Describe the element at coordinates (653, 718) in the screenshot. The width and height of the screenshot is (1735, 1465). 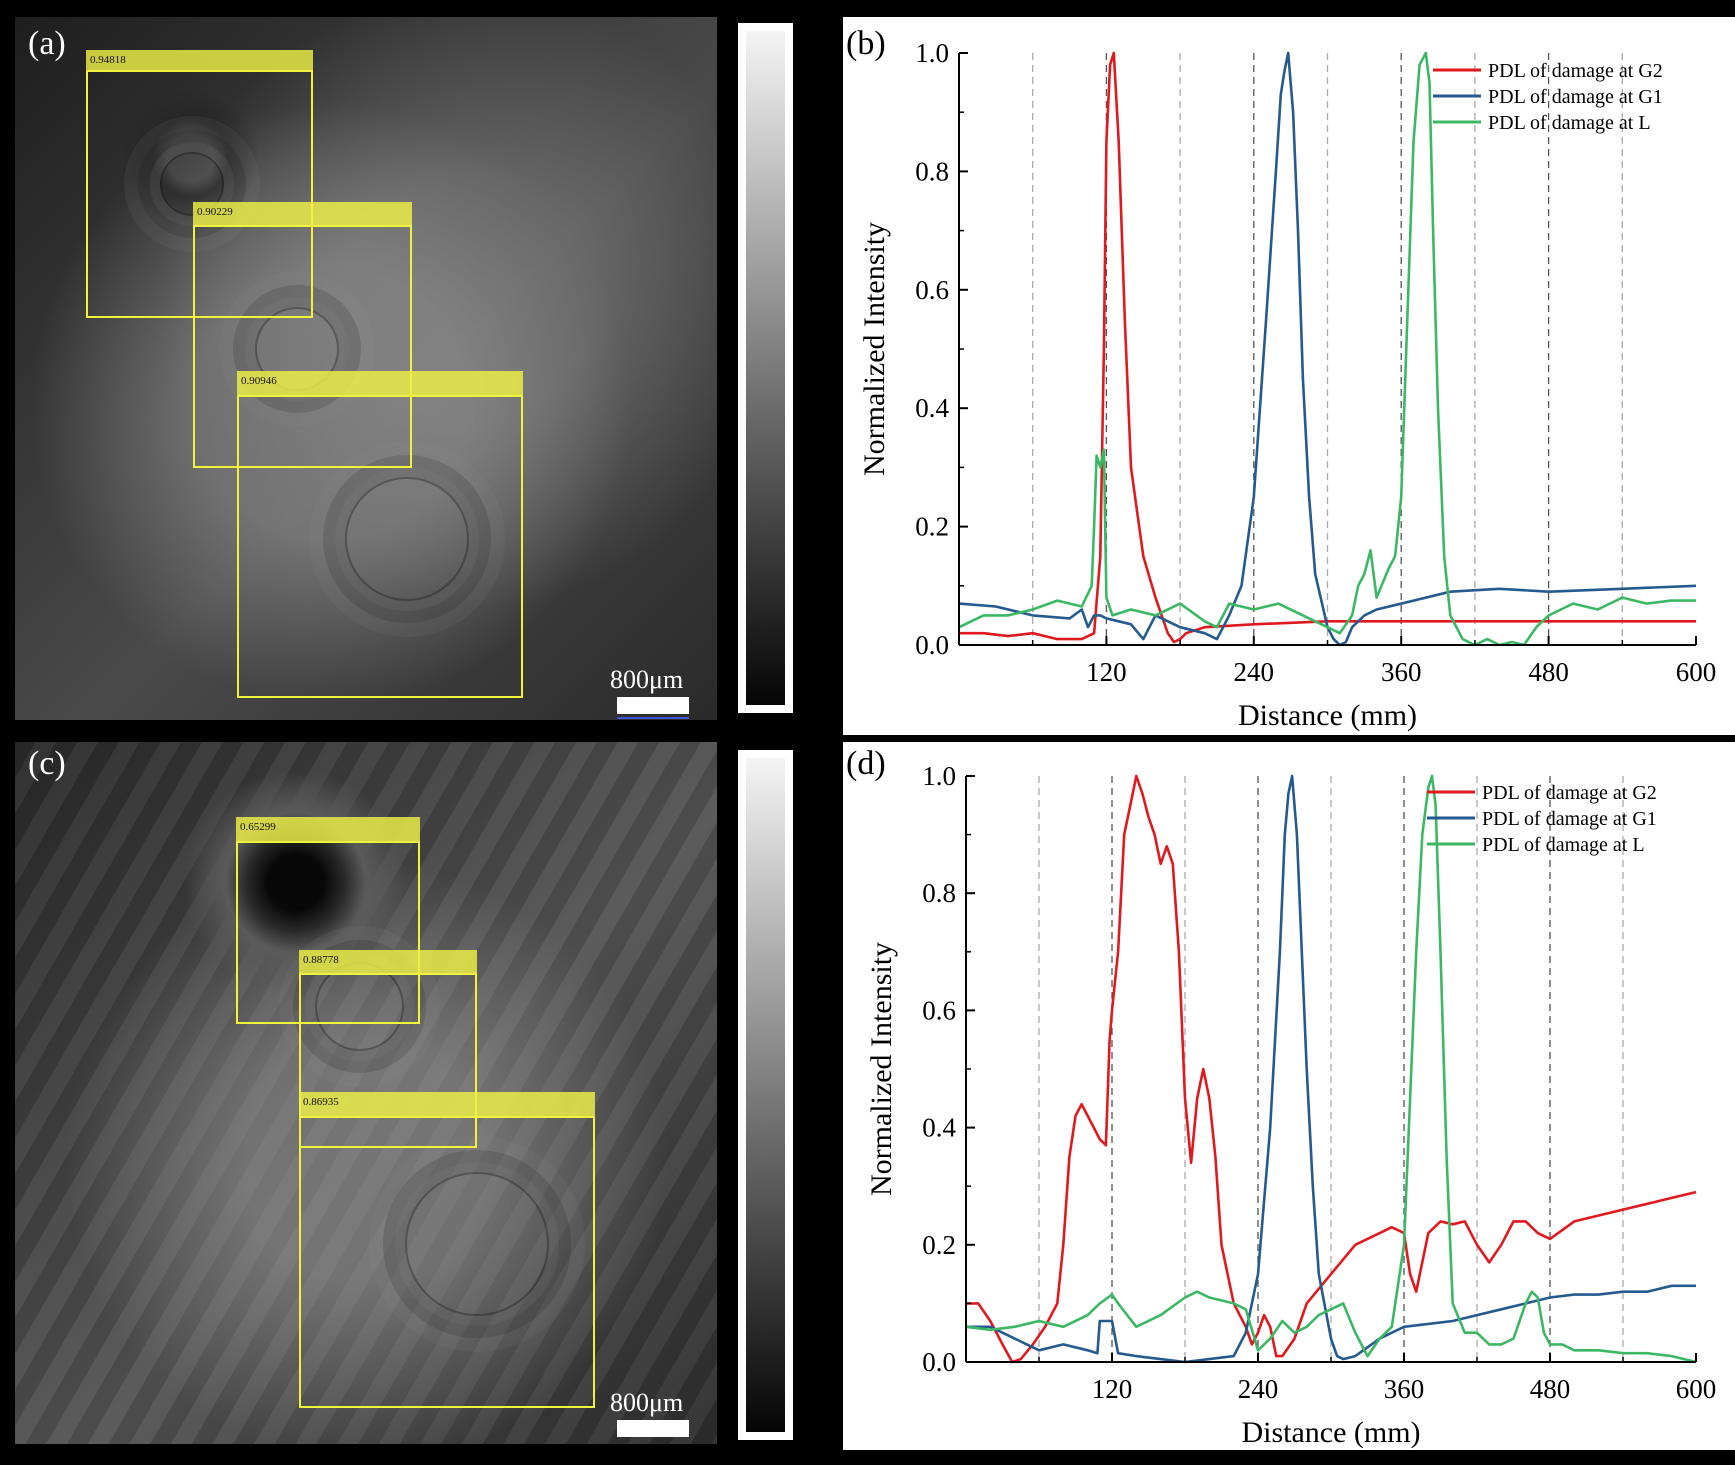
I see `scale-bar-underline` at that location.